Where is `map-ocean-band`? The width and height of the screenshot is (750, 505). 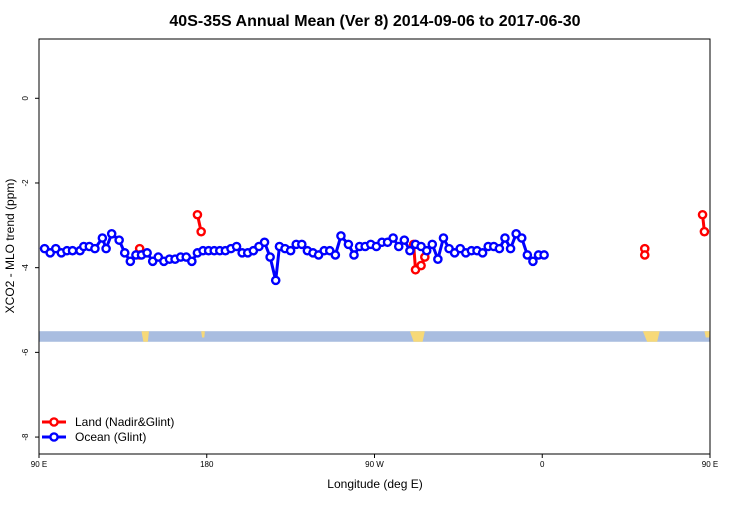
map-ocean-band is located at coordinates (374, 336).